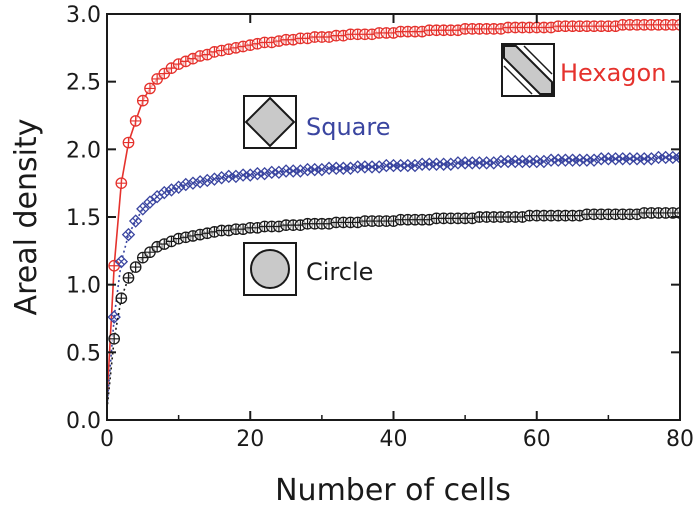 The height and width of the screenshot is (507, 700). I want to click on x-tick-label: 20, so click(250, 439).